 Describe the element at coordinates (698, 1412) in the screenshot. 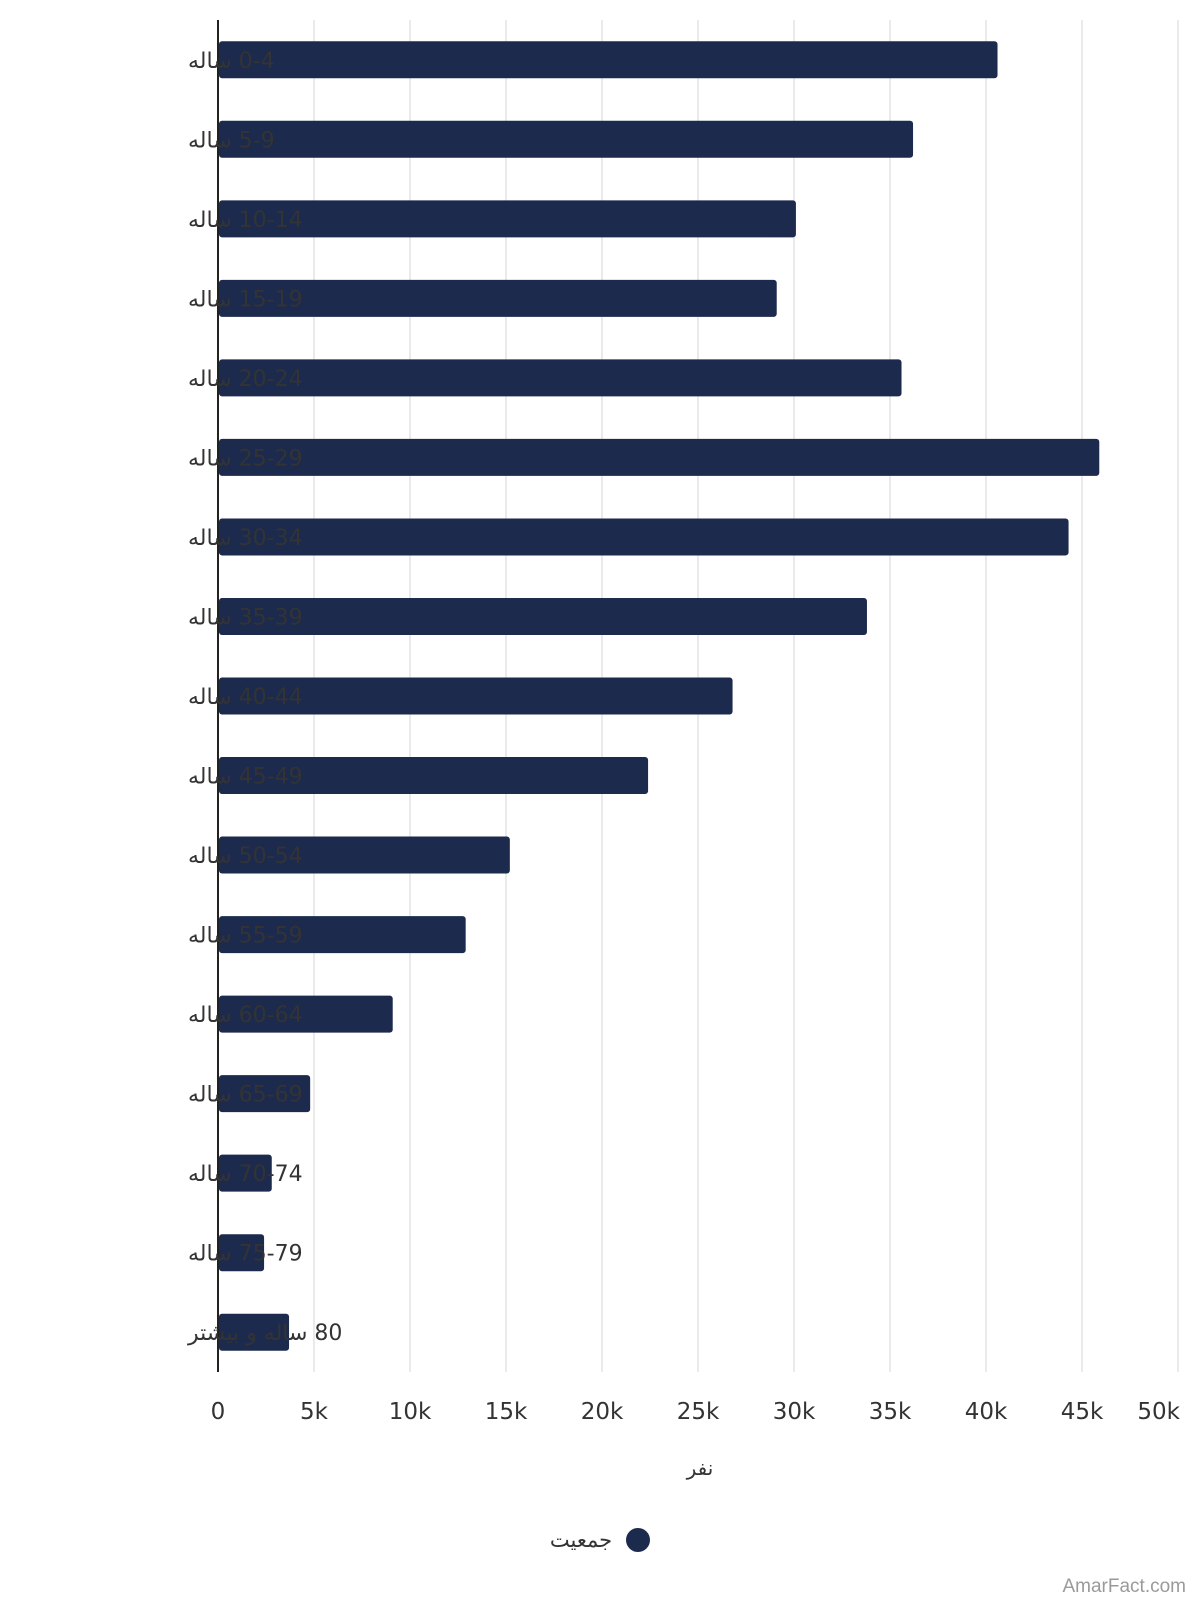

I see `x-tick-label: 25k` at that location.